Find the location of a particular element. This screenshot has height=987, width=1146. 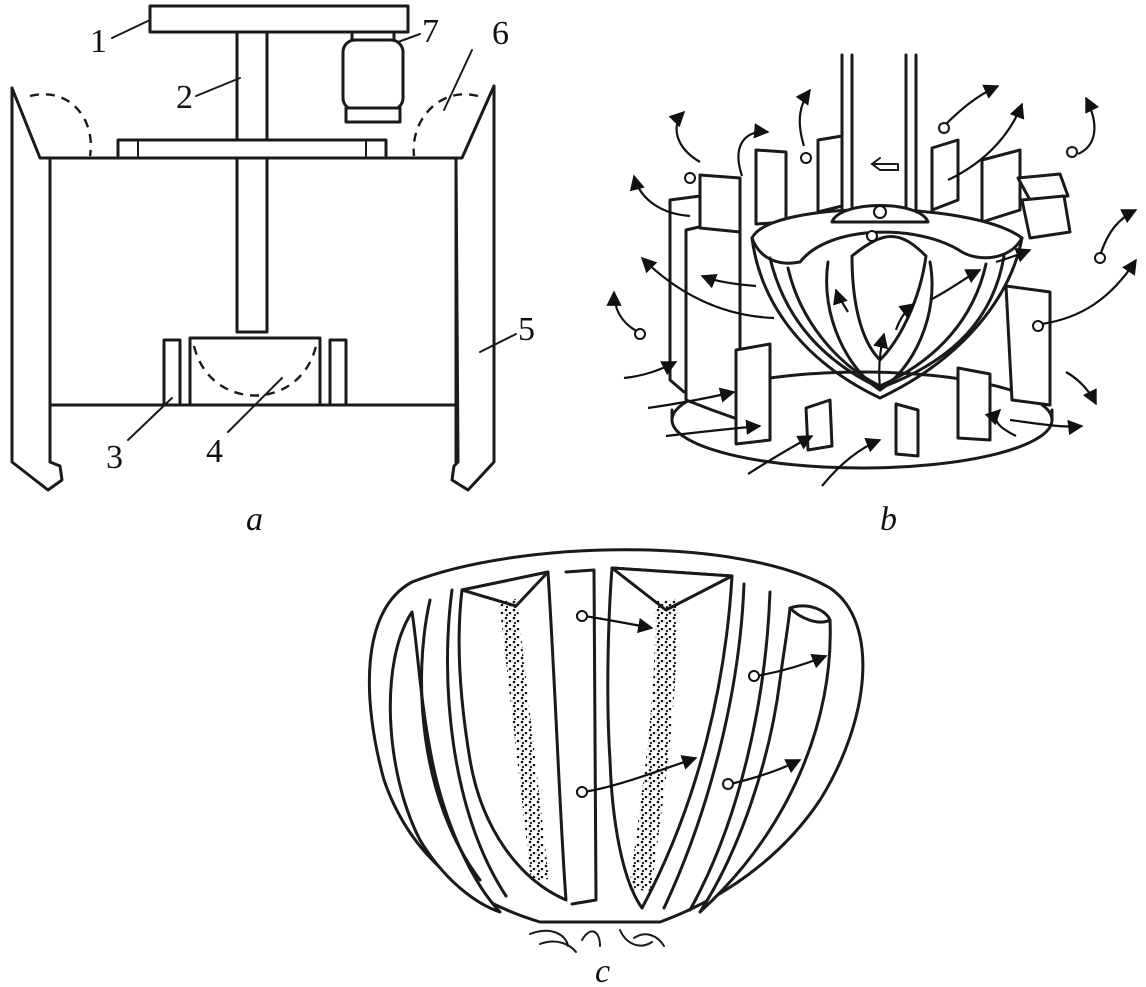

stator-blades is located at coordinates (870, 296).